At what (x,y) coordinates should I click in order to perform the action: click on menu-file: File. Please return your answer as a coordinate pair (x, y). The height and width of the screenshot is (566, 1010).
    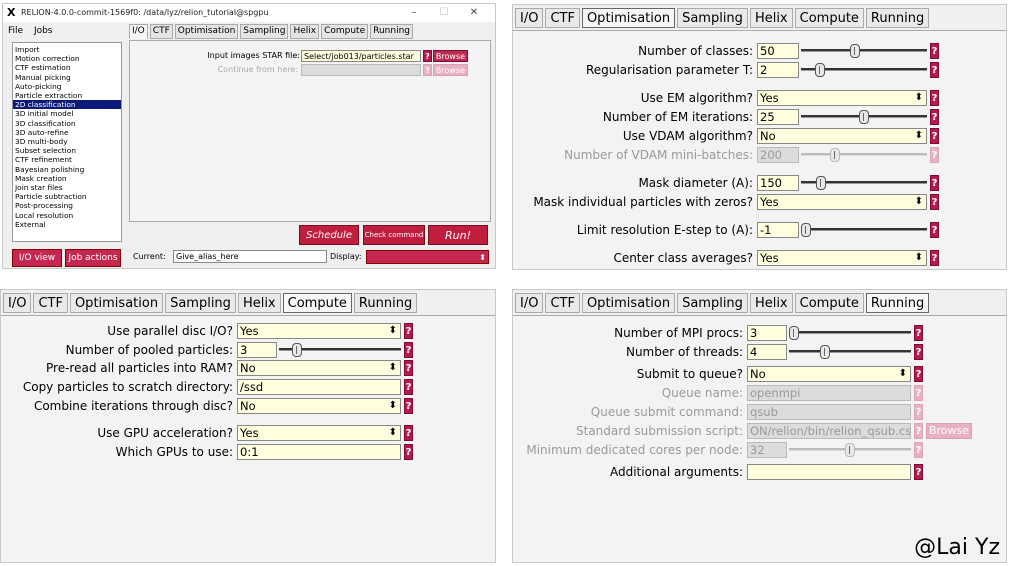
    Looking at the image, I should click on (16, 31).